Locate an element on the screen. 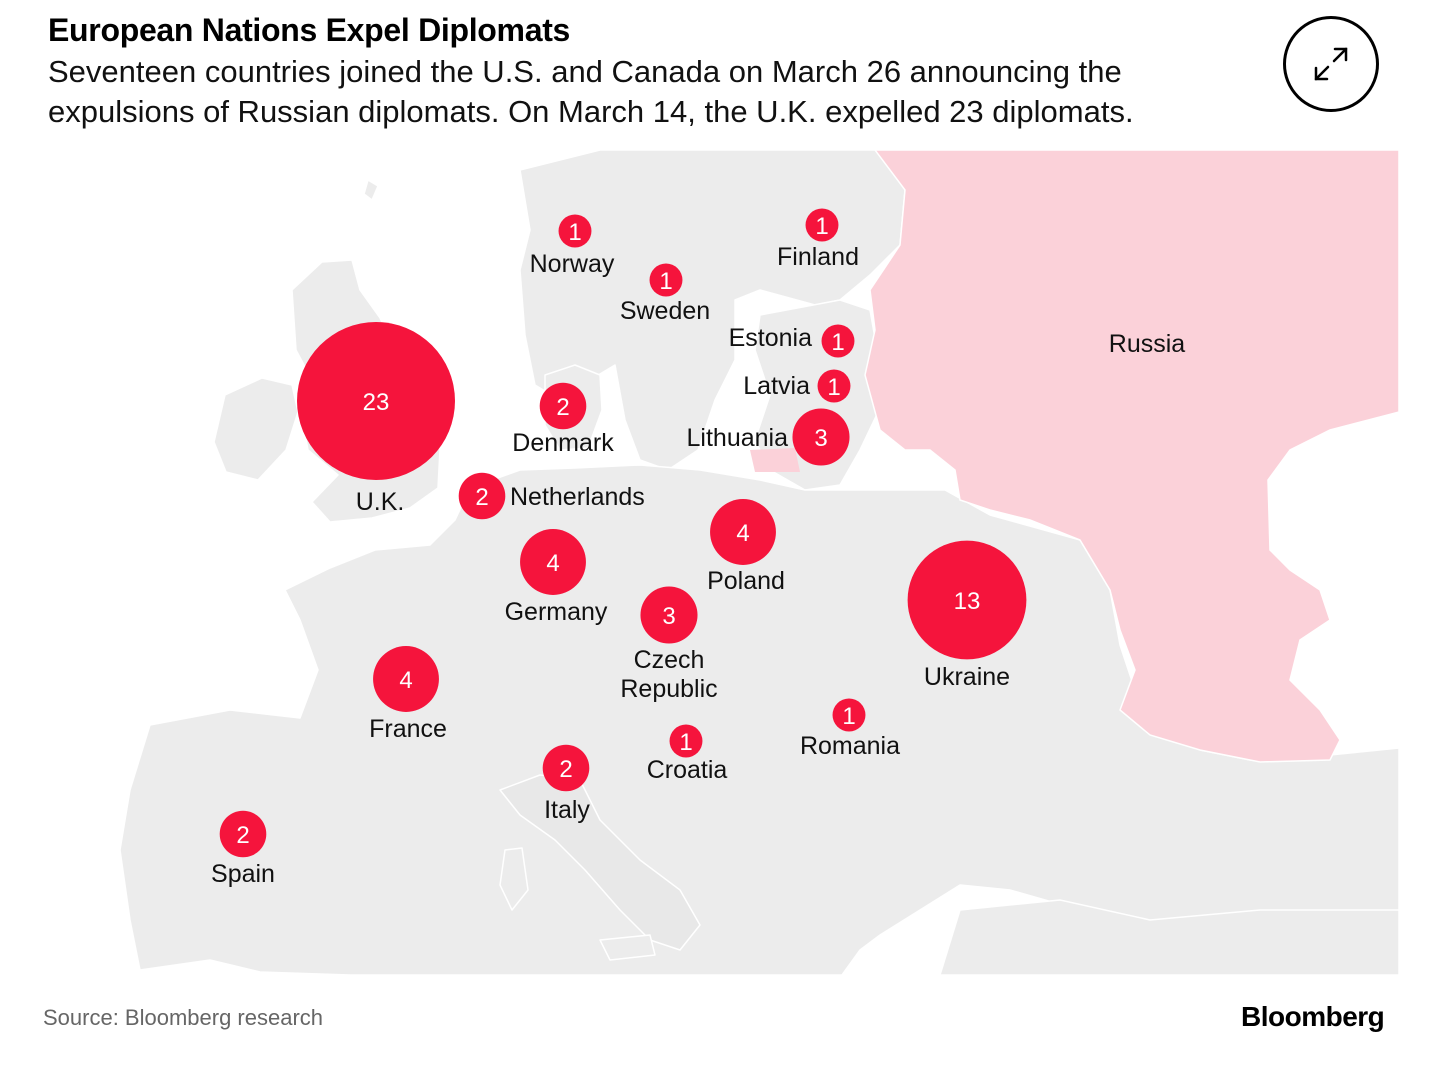  finland-value: 1 is located at coordinates (821, 226).